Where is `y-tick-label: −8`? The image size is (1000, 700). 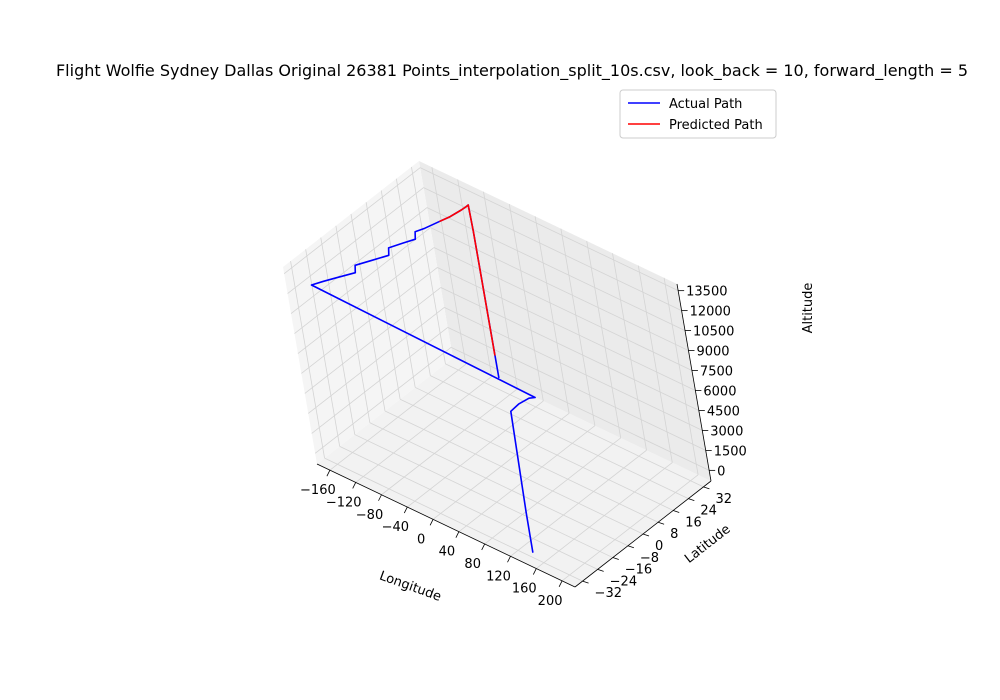 y-tick-label: −8 is located at coordinates (649, 558).